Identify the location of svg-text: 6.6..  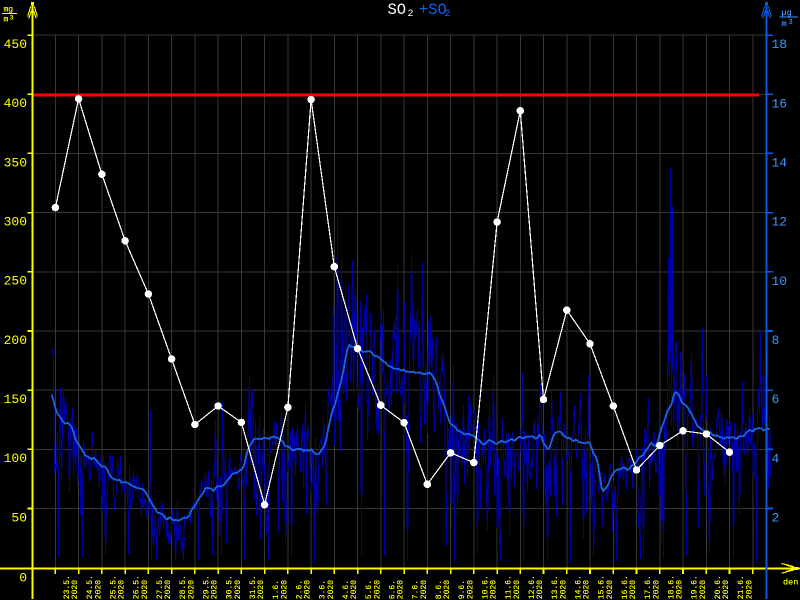
(392, 589).